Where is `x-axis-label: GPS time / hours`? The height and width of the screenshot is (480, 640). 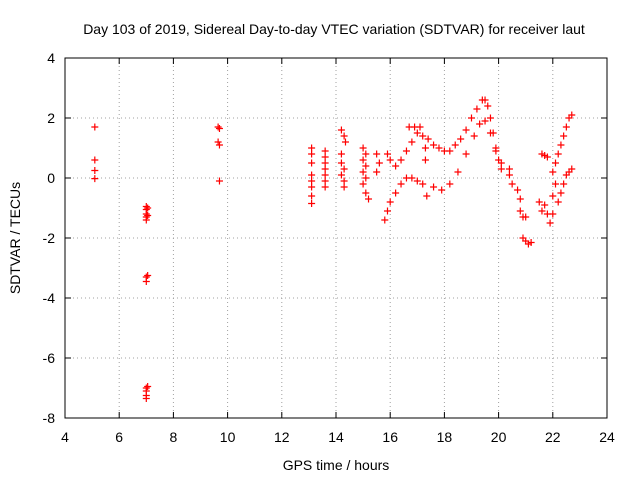 x-axis-label: GPS time / hours is located at coordinates (336, 465).